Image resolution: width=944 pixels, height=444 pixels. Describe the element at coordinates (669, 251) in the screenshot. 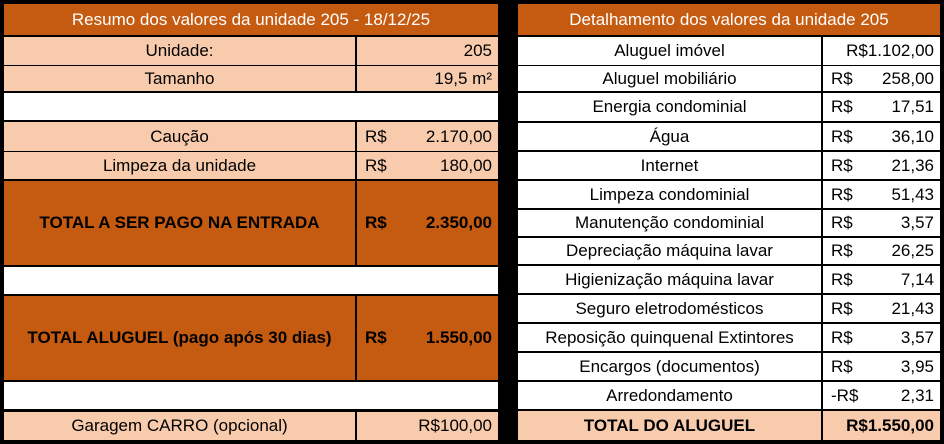

I see `detail-row-label: Depreciação máquina lavar` at that location.